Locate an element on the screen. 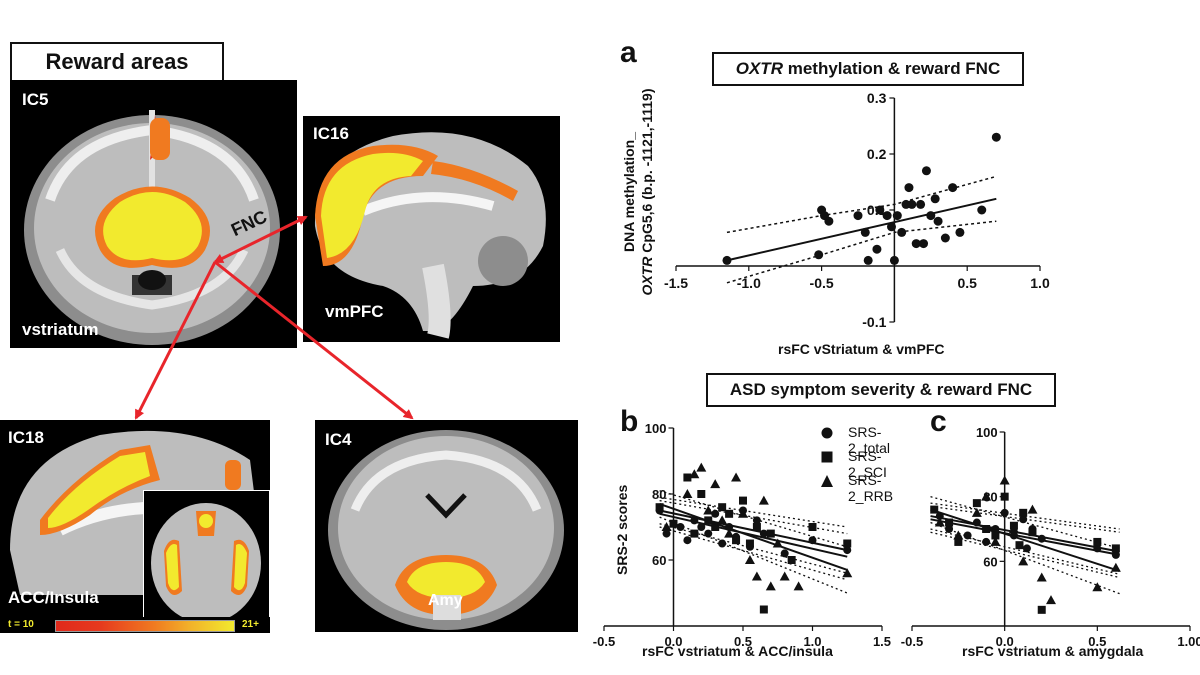 This screenshot has height=675, width=1200. panel-b-xlabel: rsFC vstriatum & ACC/insula is located at coordinates (737, 651).